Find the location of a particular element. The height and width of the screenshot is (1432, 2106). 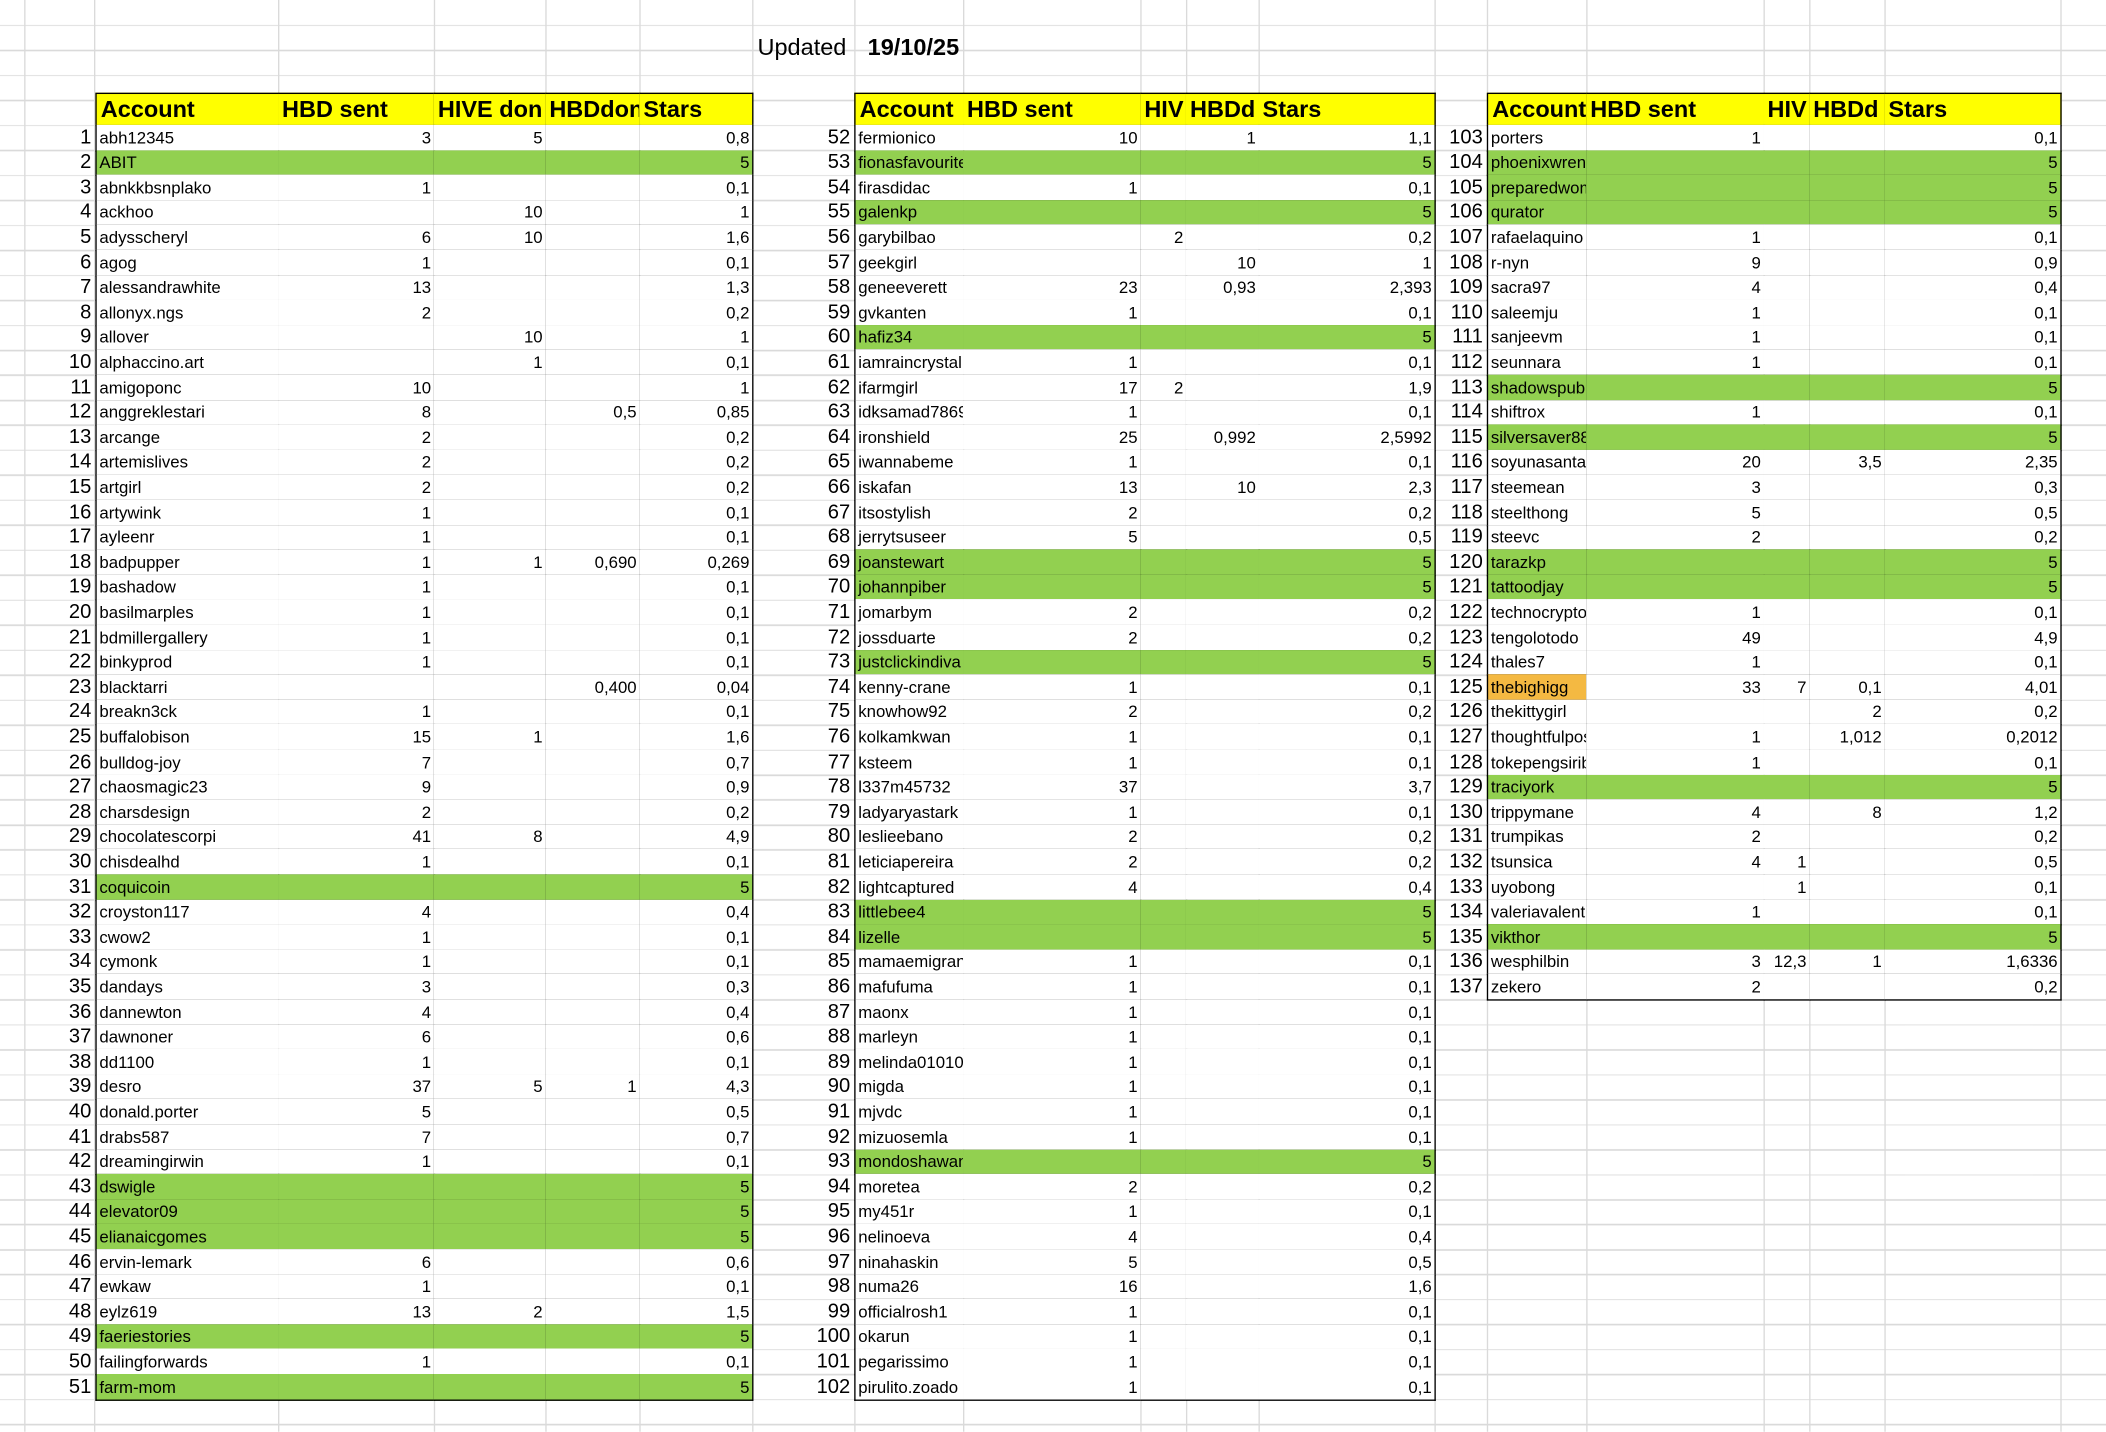

account-cell: jomarbym is located at coordinates (909, 612).